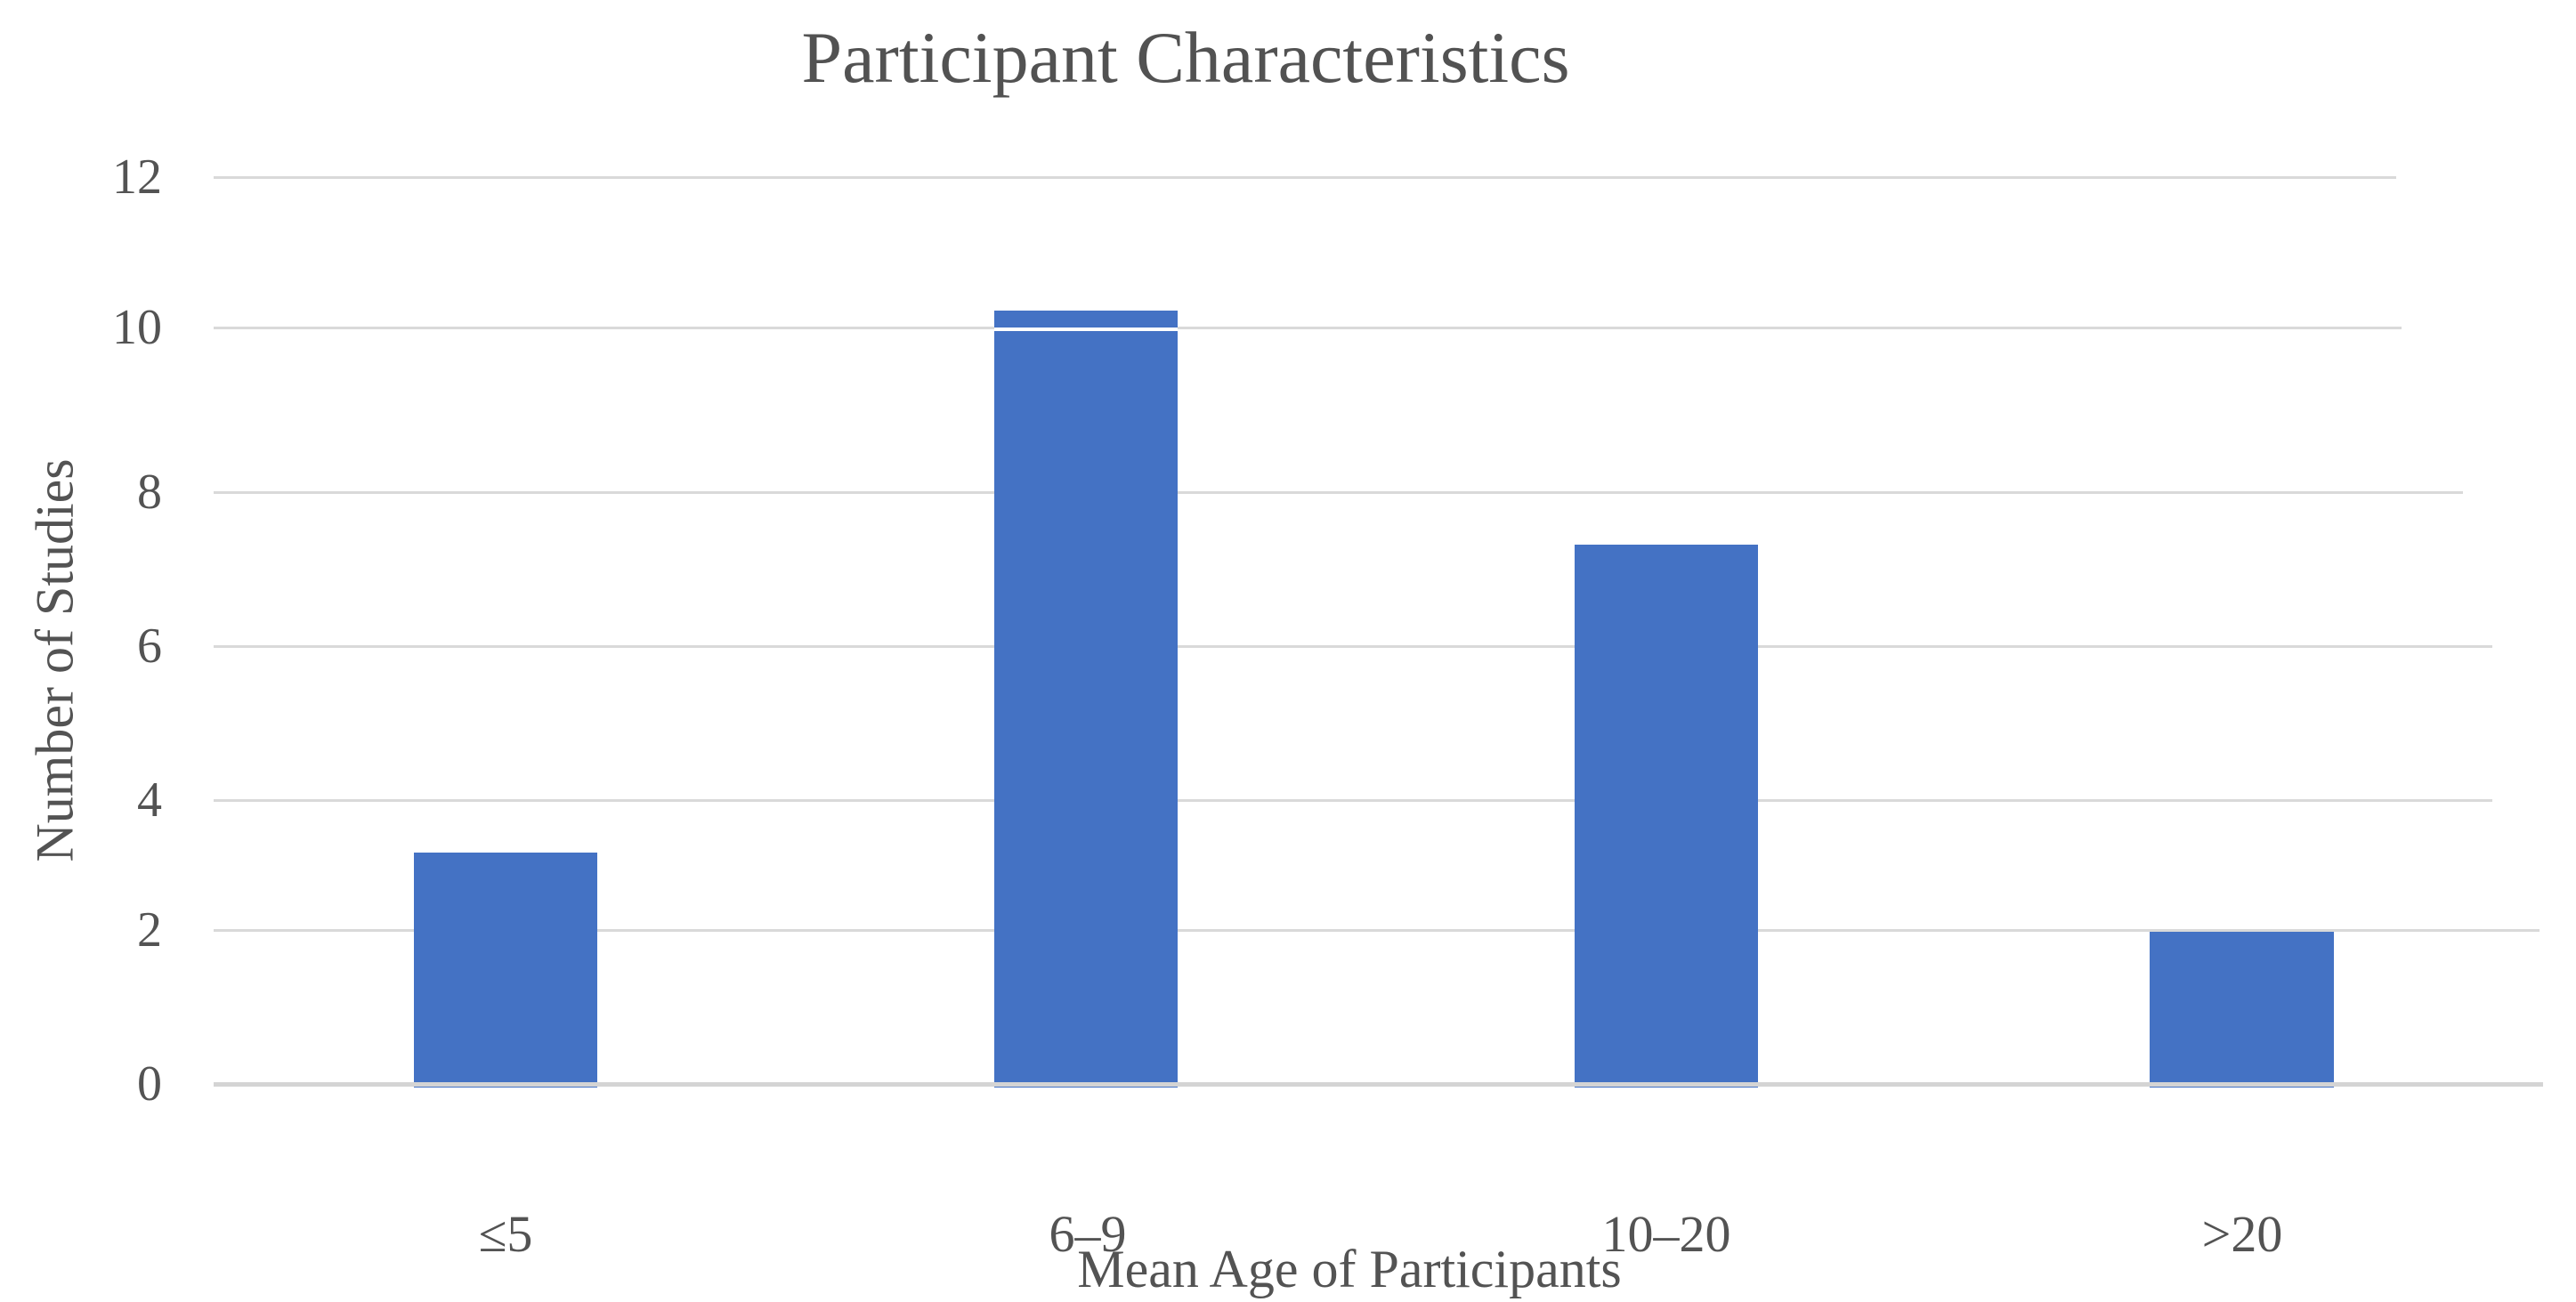  What do you see at coordinates (137, 327) in the screenshot?
I see `y-tick-label-10: 10` at bounding box center [137, 327].